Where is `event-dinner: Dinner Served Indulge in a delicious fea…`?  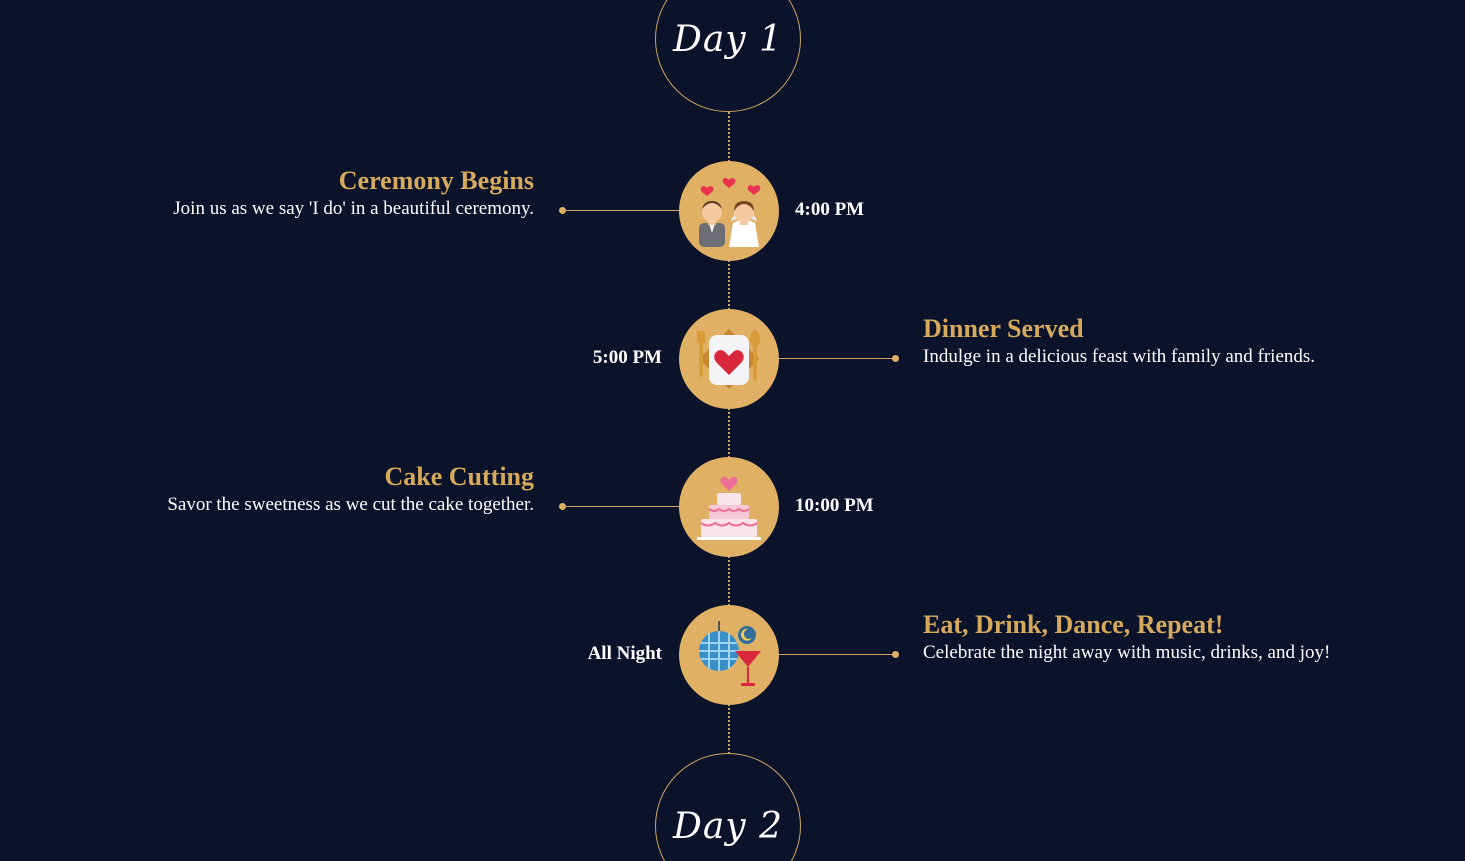
event-dinner: Dinner Served Indulge in a delicious fea… is located at coordinates (1119, 342).